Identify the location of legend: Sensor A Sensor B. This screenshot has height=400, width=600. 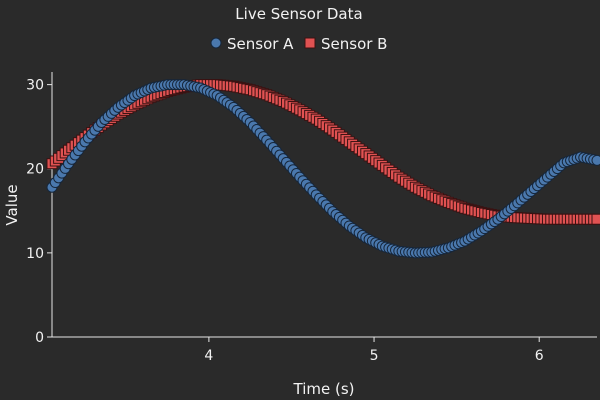
(298, 44).